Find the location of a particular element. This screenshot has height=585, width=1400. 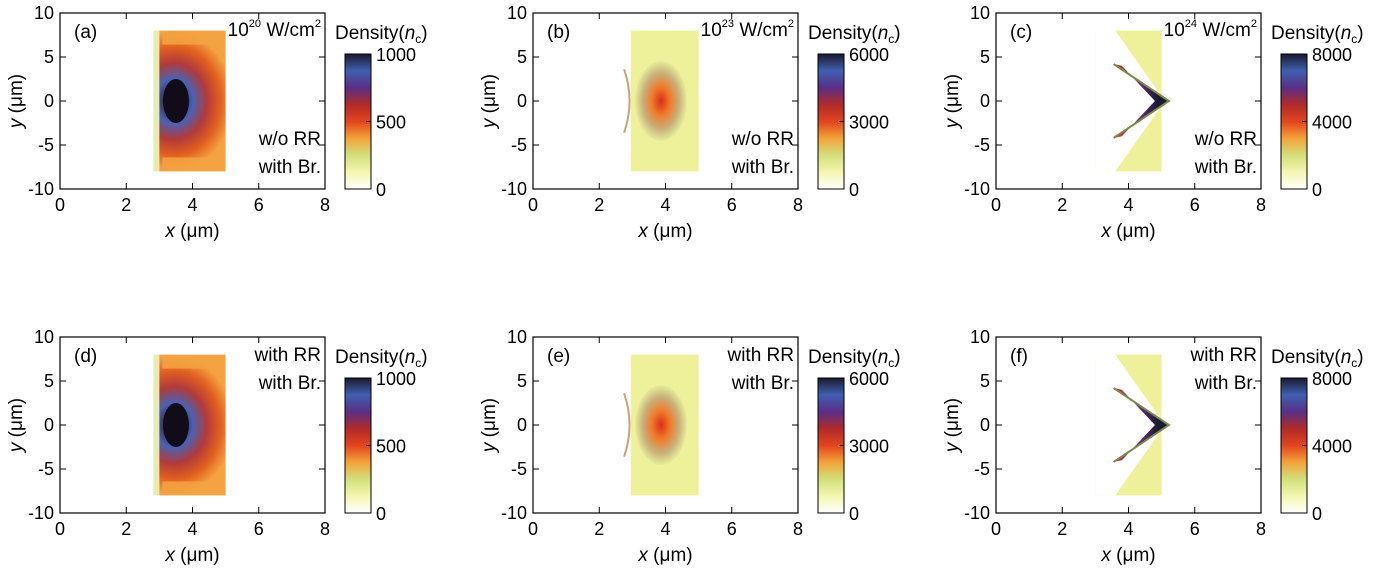

panel-label: (f) is located at coordinates (1019, 356).